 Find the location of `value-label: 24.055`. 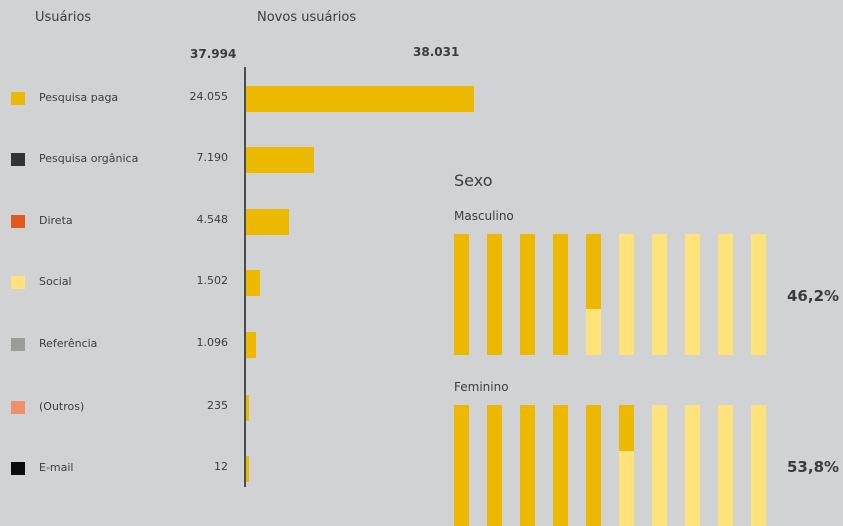

value-label: 24.055 is located at coordinates (209, 96).